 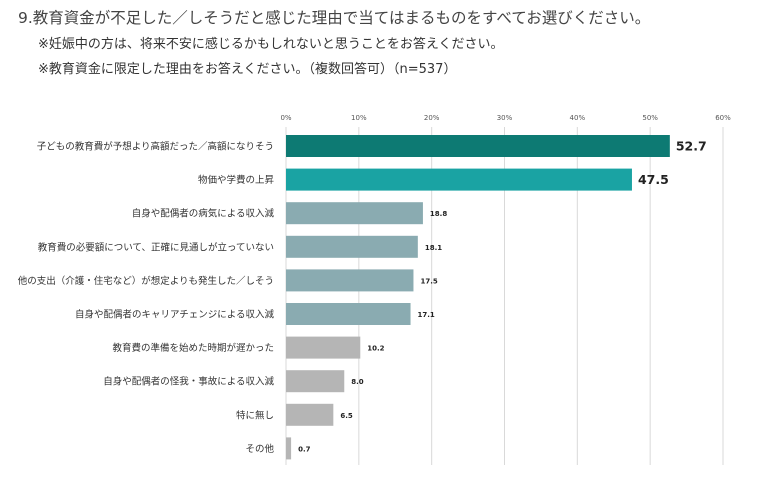 I want to click on x-tick-label: 30%, so click(x=505, y=118).